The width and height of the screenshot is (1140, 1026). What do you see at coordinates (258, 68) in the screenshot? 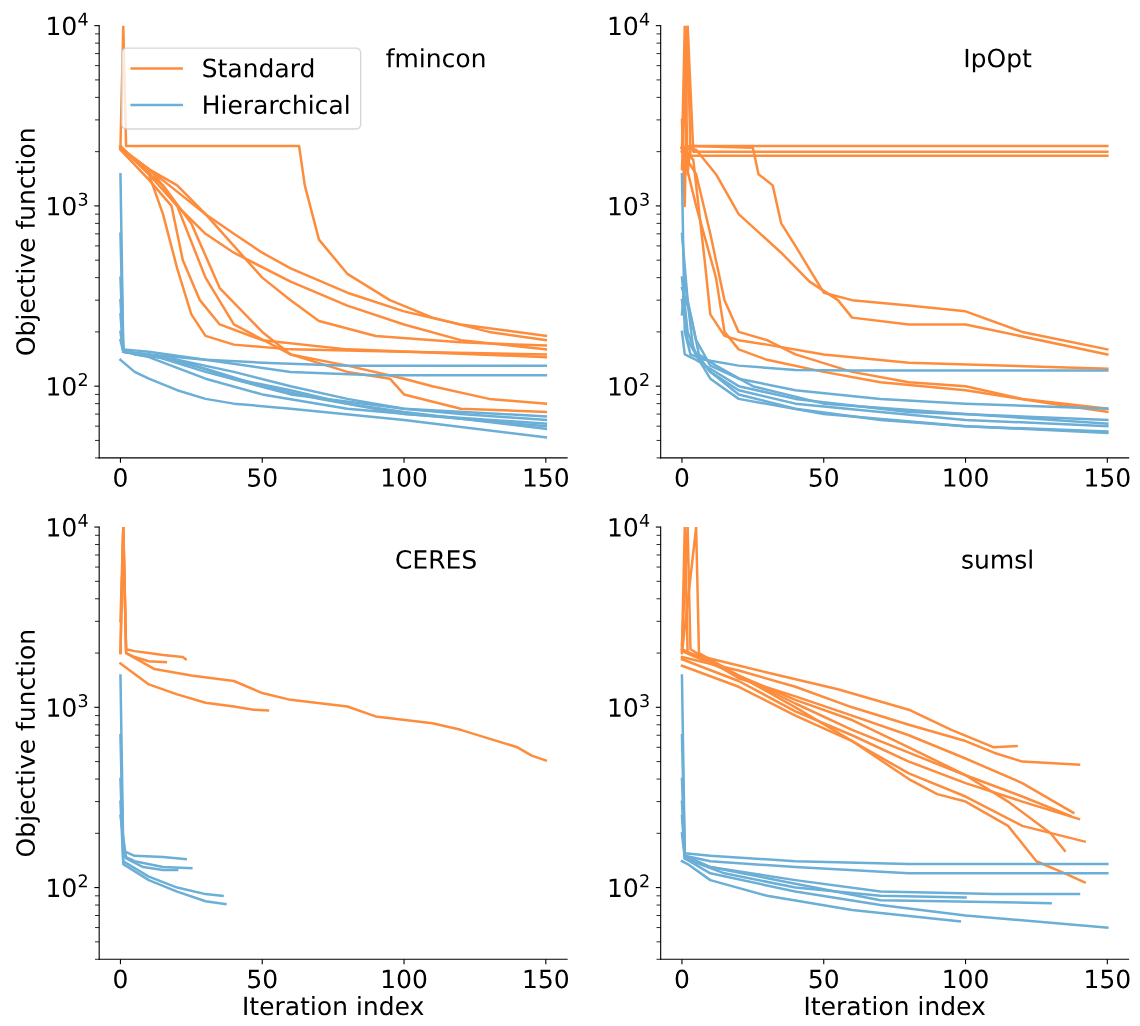
I see `legend-label: Standard` at bounding box center [258, 68].